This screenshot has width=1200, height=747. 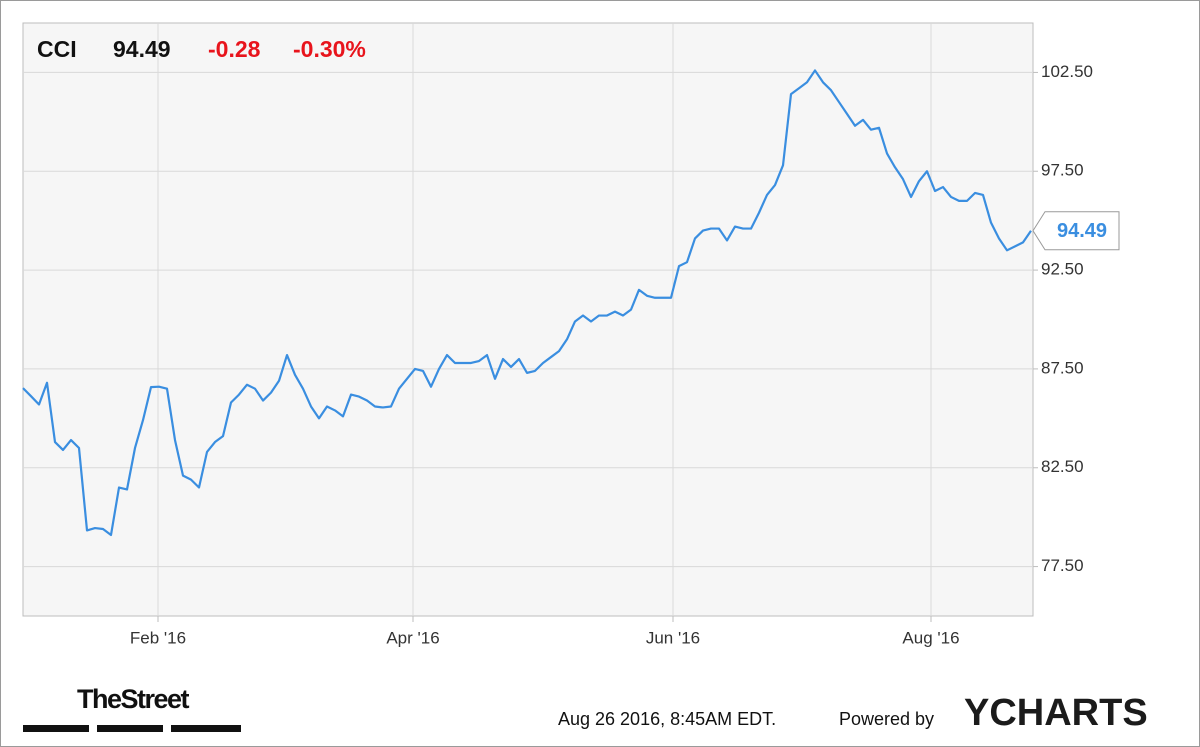 I want to click on y-tick-label: 102.50, so click(x=1067, y=71).